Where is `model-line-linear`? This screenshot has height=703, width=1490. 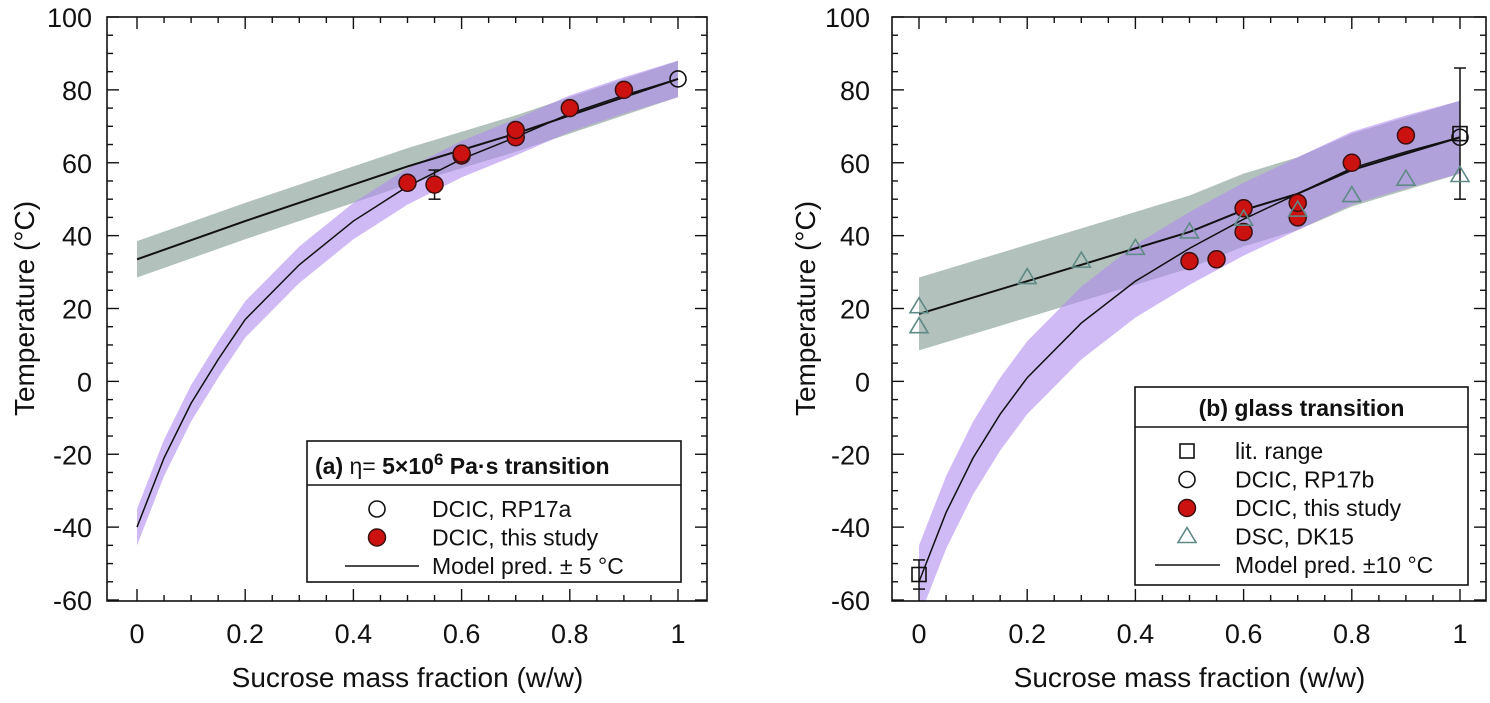 model-line-linear is located at coordinates (1189, 225).